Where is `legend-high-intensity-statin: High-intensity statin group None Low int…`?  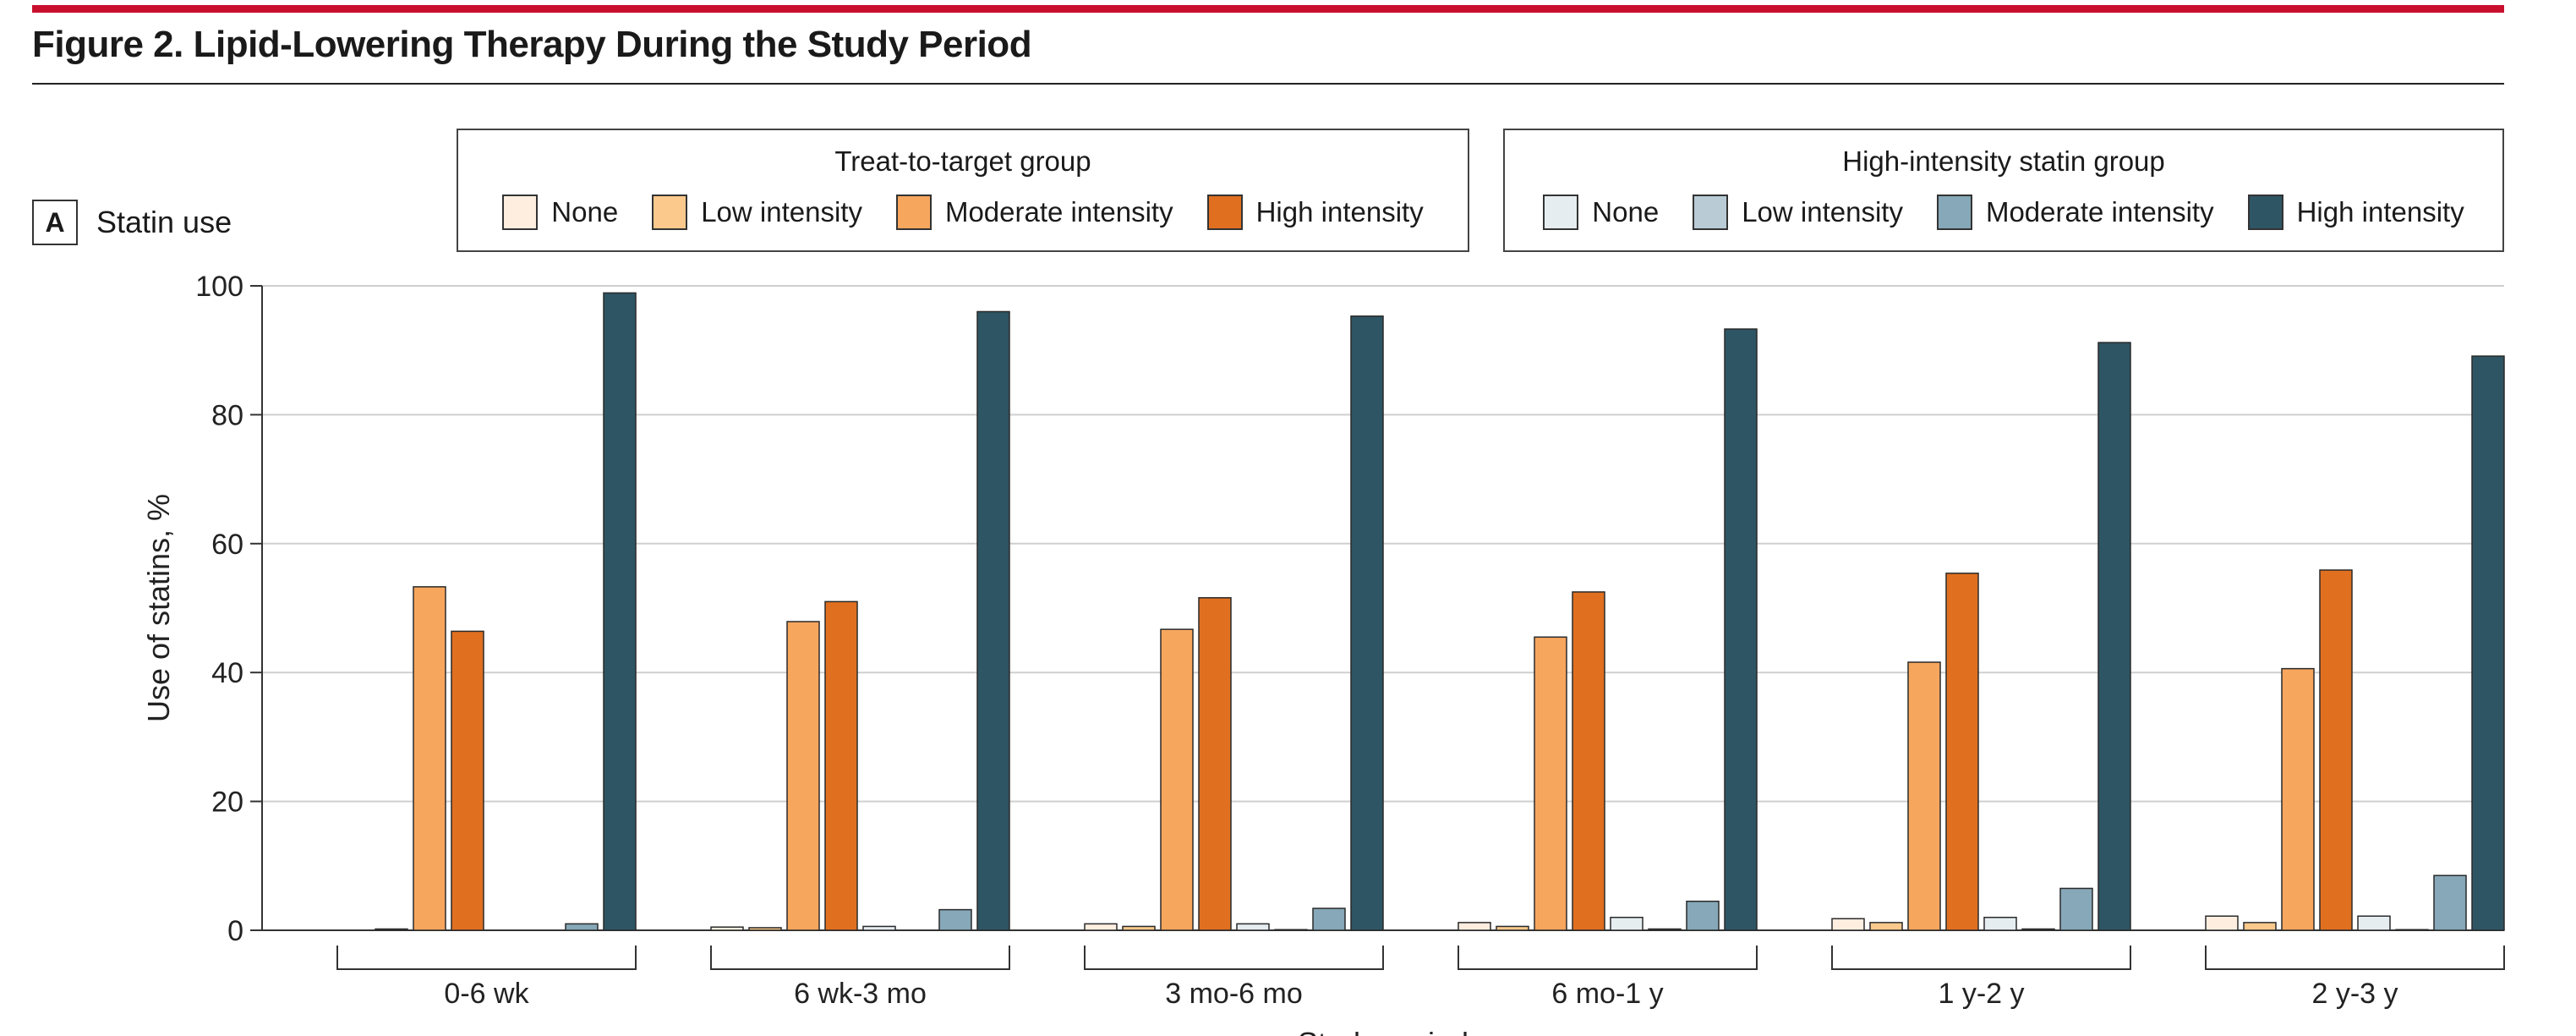 legend-high-intensity-statin: High-intensity statin group None Low int… is located at coordinates (2003, 191).